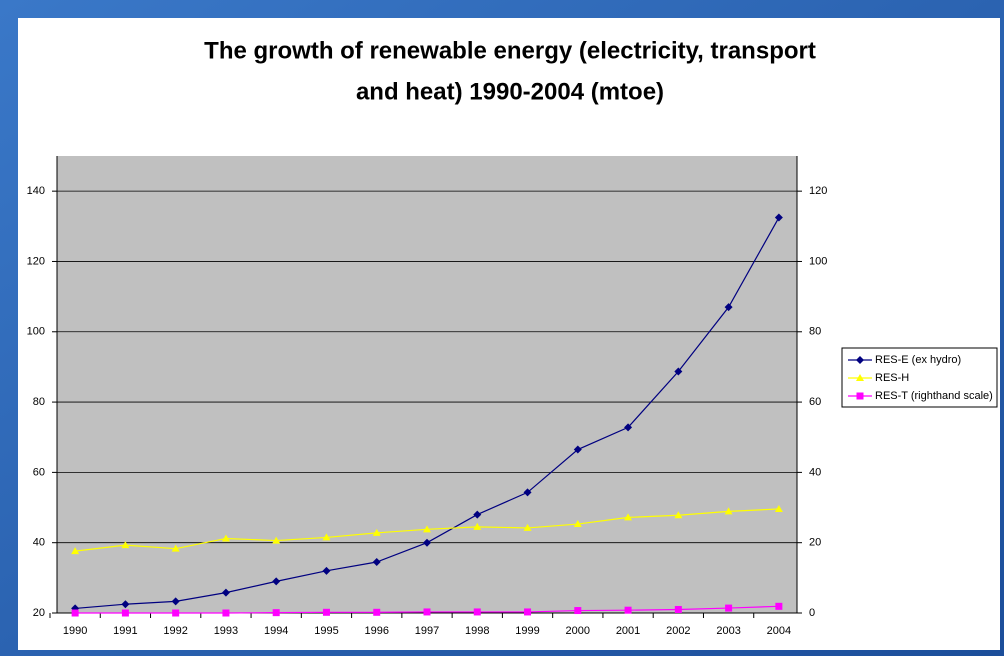 The image size is (1004, 656). Describe the element at coordinates (36, 332) in the screenshot. I see `y-tick-label: 100` at that location.